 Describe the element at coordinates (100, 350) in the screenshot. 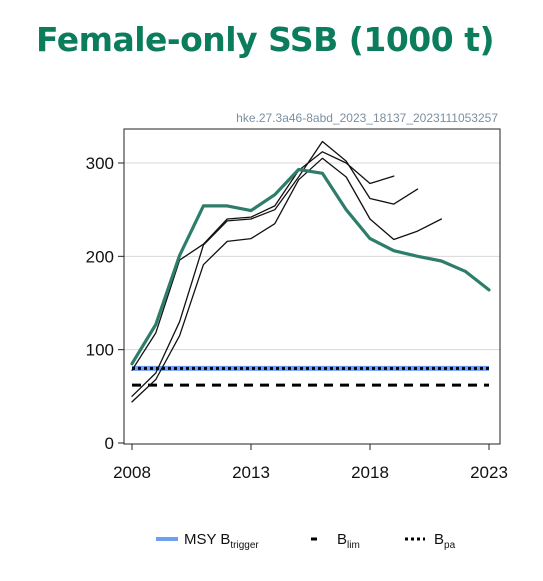

I see `y-tick-label: 100` at that location.